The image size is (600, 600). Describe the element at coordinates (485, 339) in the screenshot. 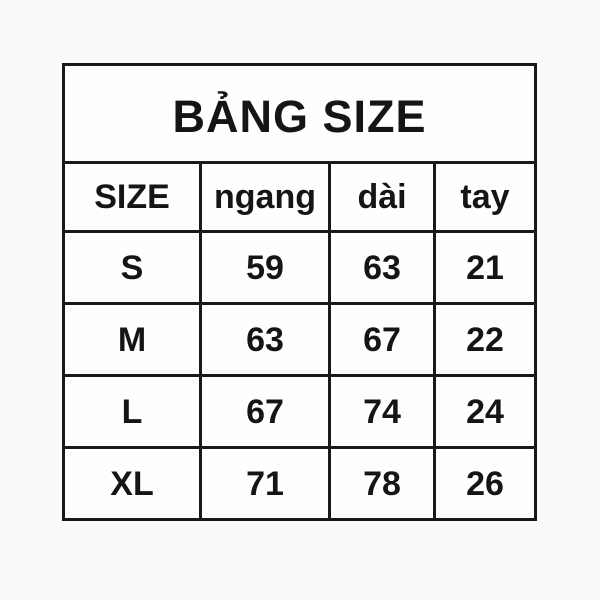

I see `measurement-cell: 22` at that location.